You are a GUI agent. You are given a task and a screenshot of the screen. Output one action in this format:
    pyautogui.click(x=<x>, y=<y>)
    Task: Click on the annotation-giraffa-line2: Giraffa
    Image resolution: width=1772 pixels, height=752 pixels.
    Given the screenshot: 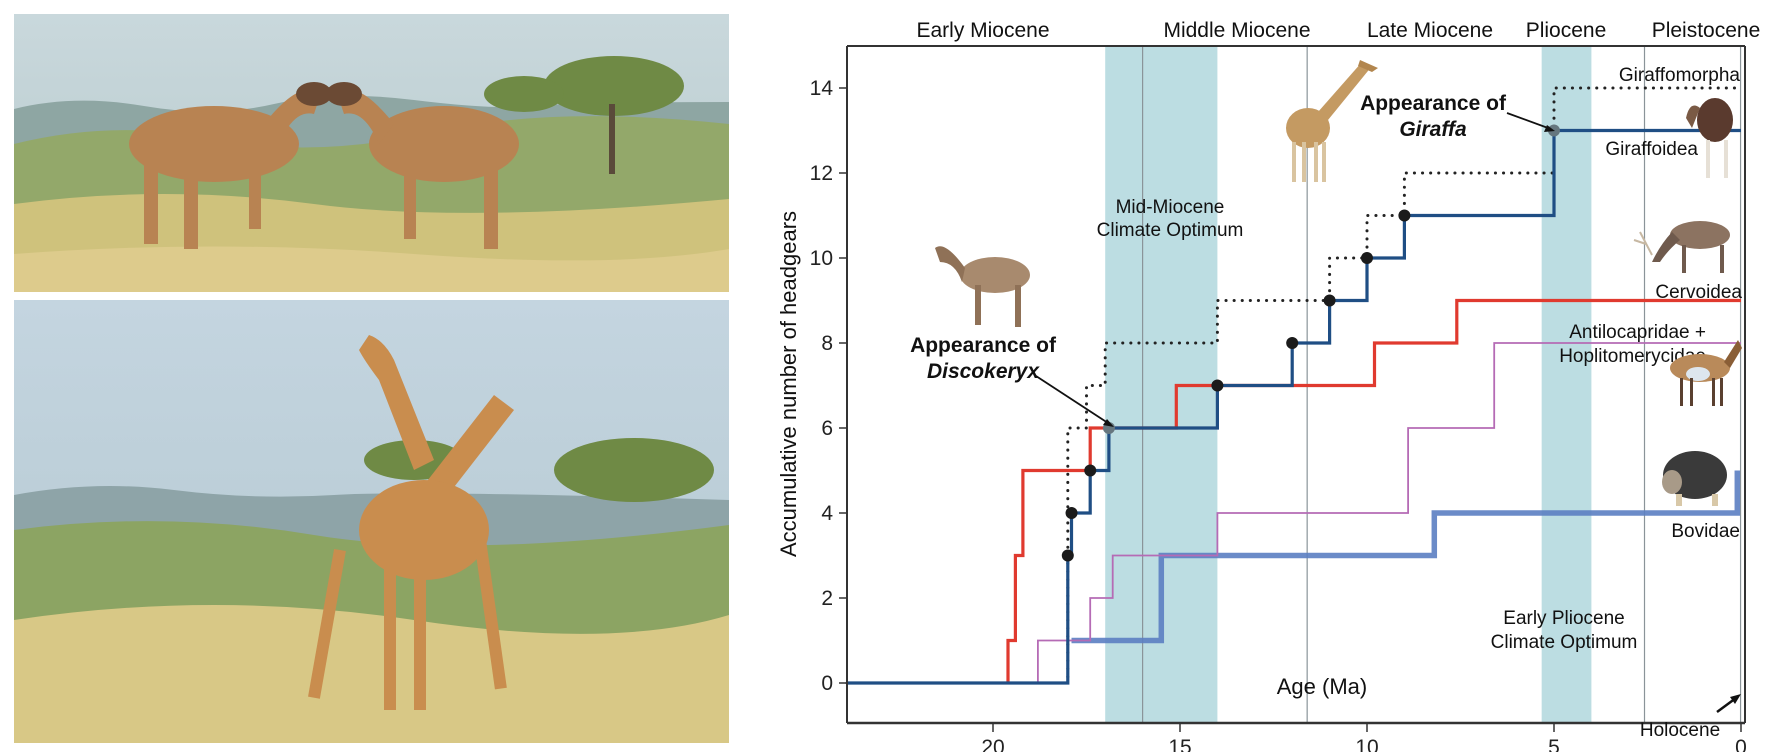 What is the action you would take?
    pyautogui.click(x=1433, y=129)
    